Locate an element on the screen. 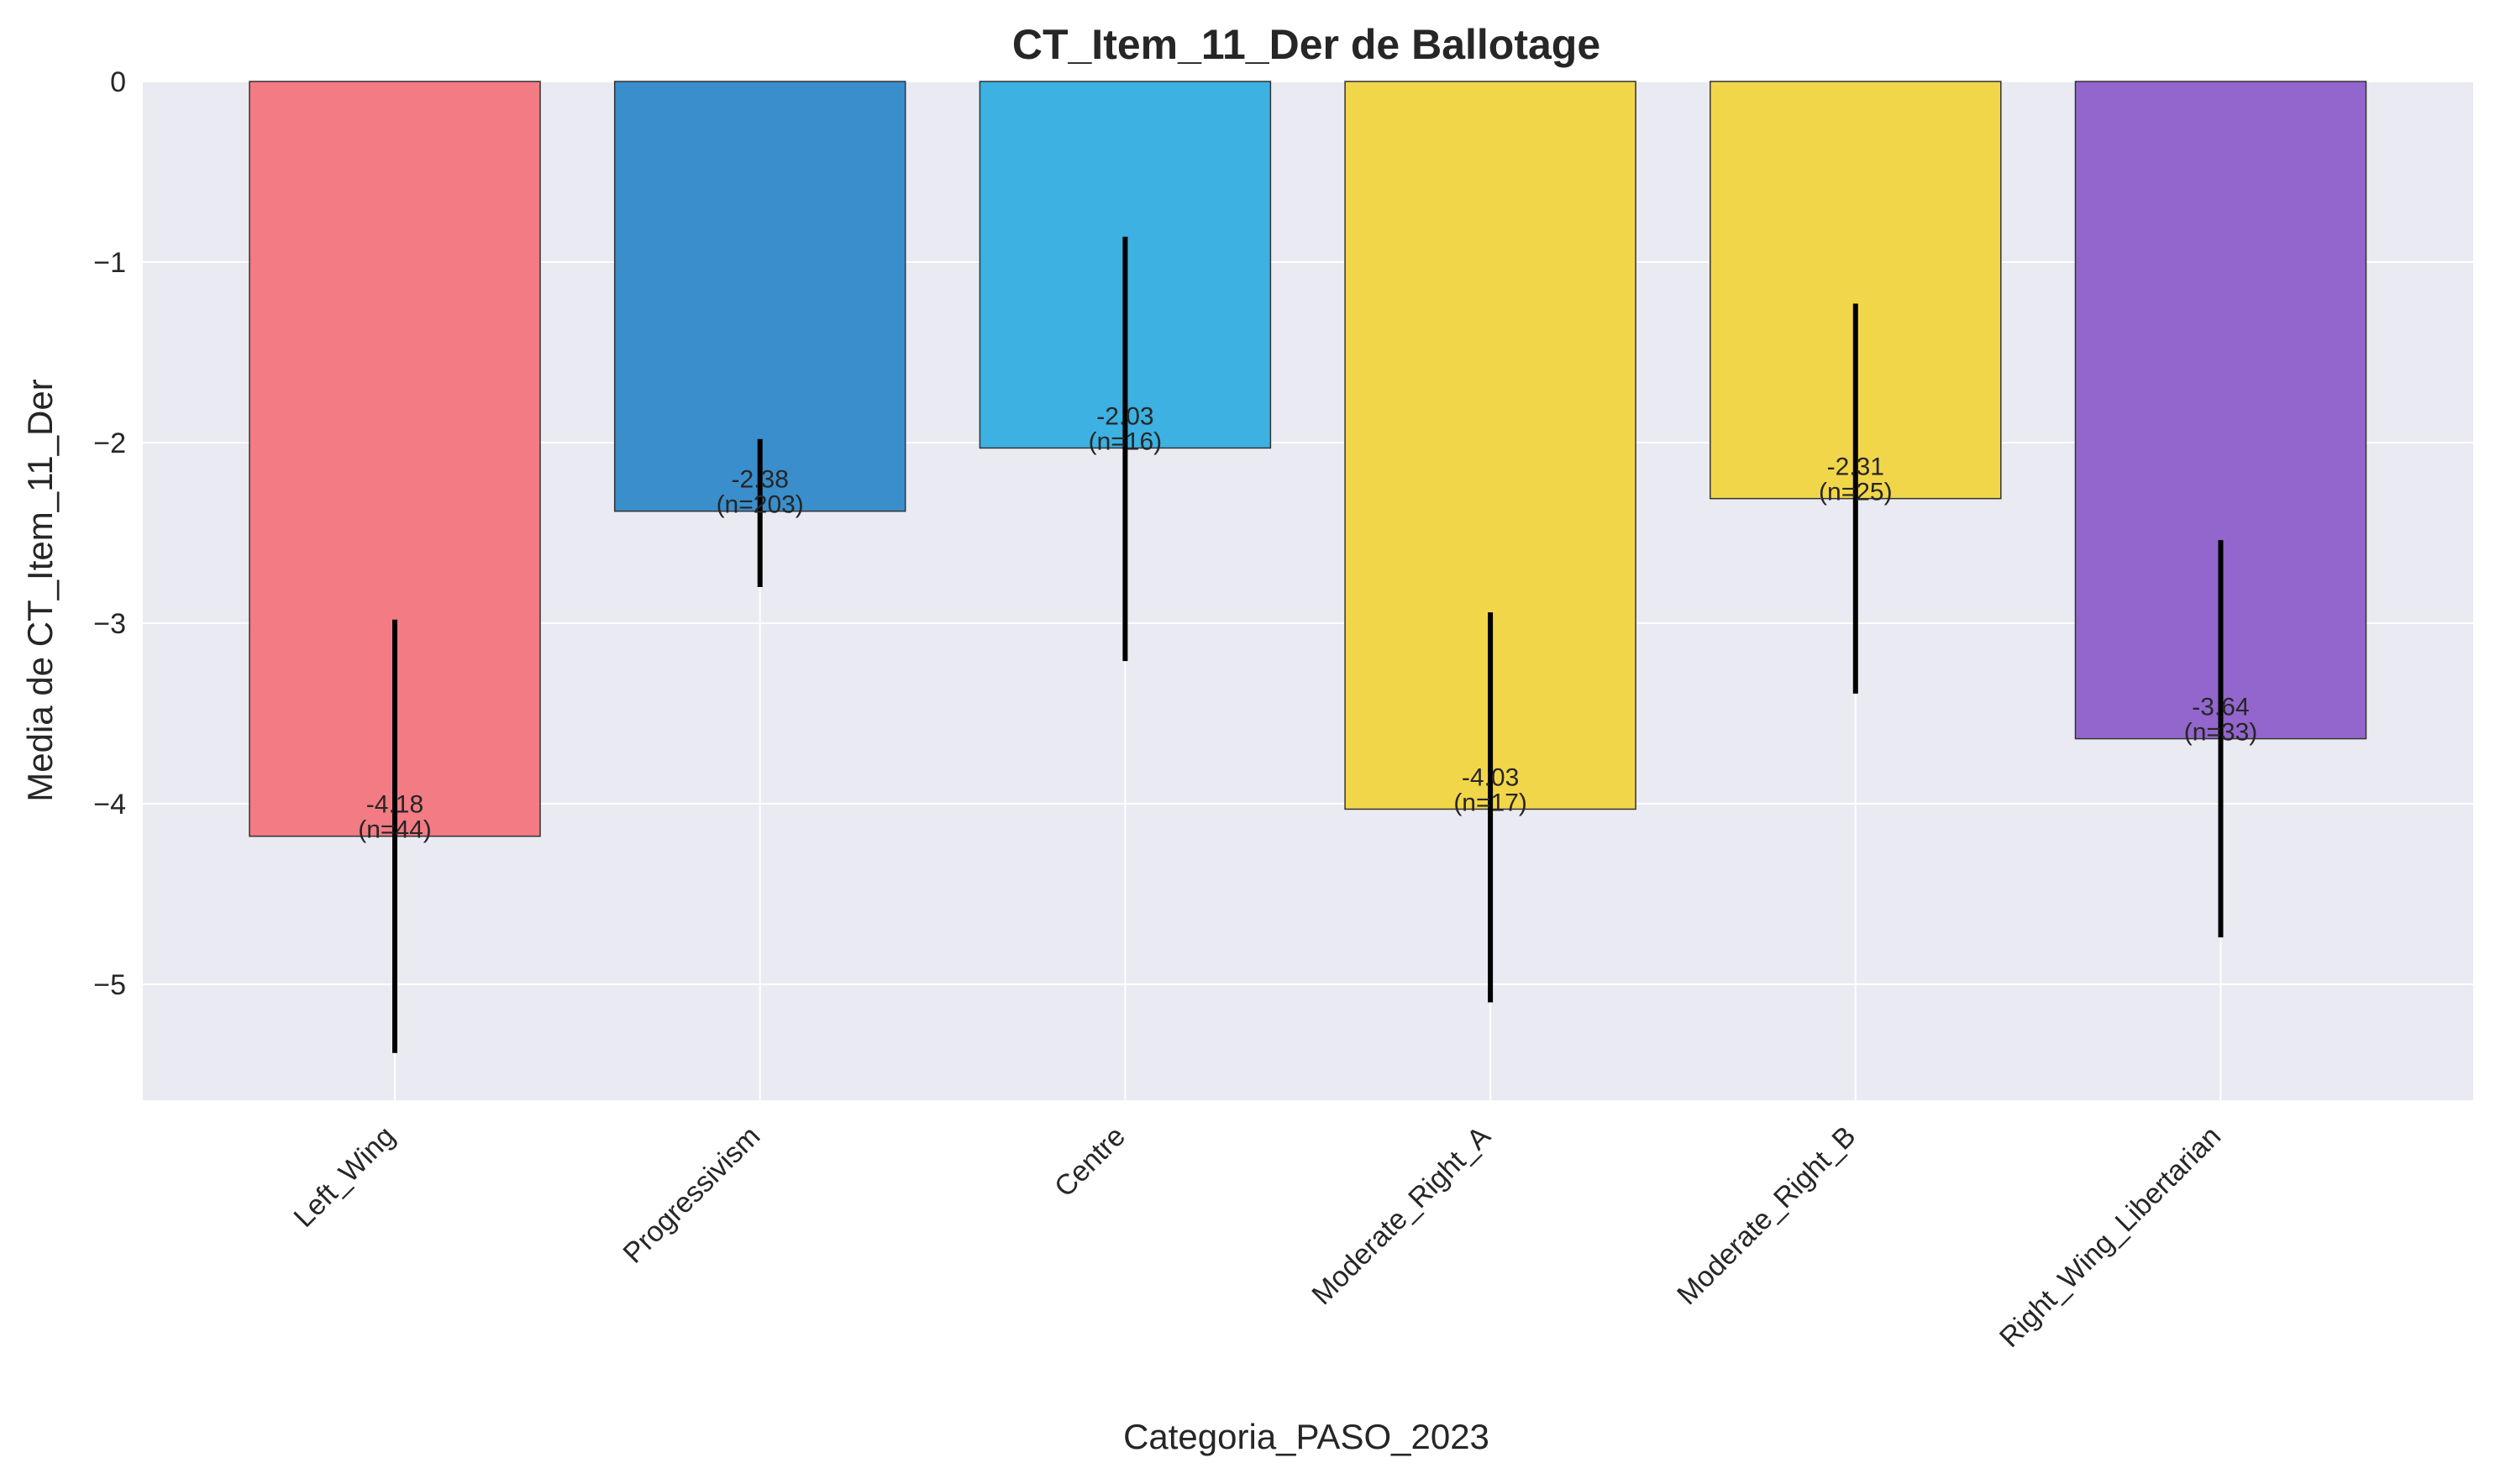  y-tick-label: −3 is located at coordinates (109, 624).